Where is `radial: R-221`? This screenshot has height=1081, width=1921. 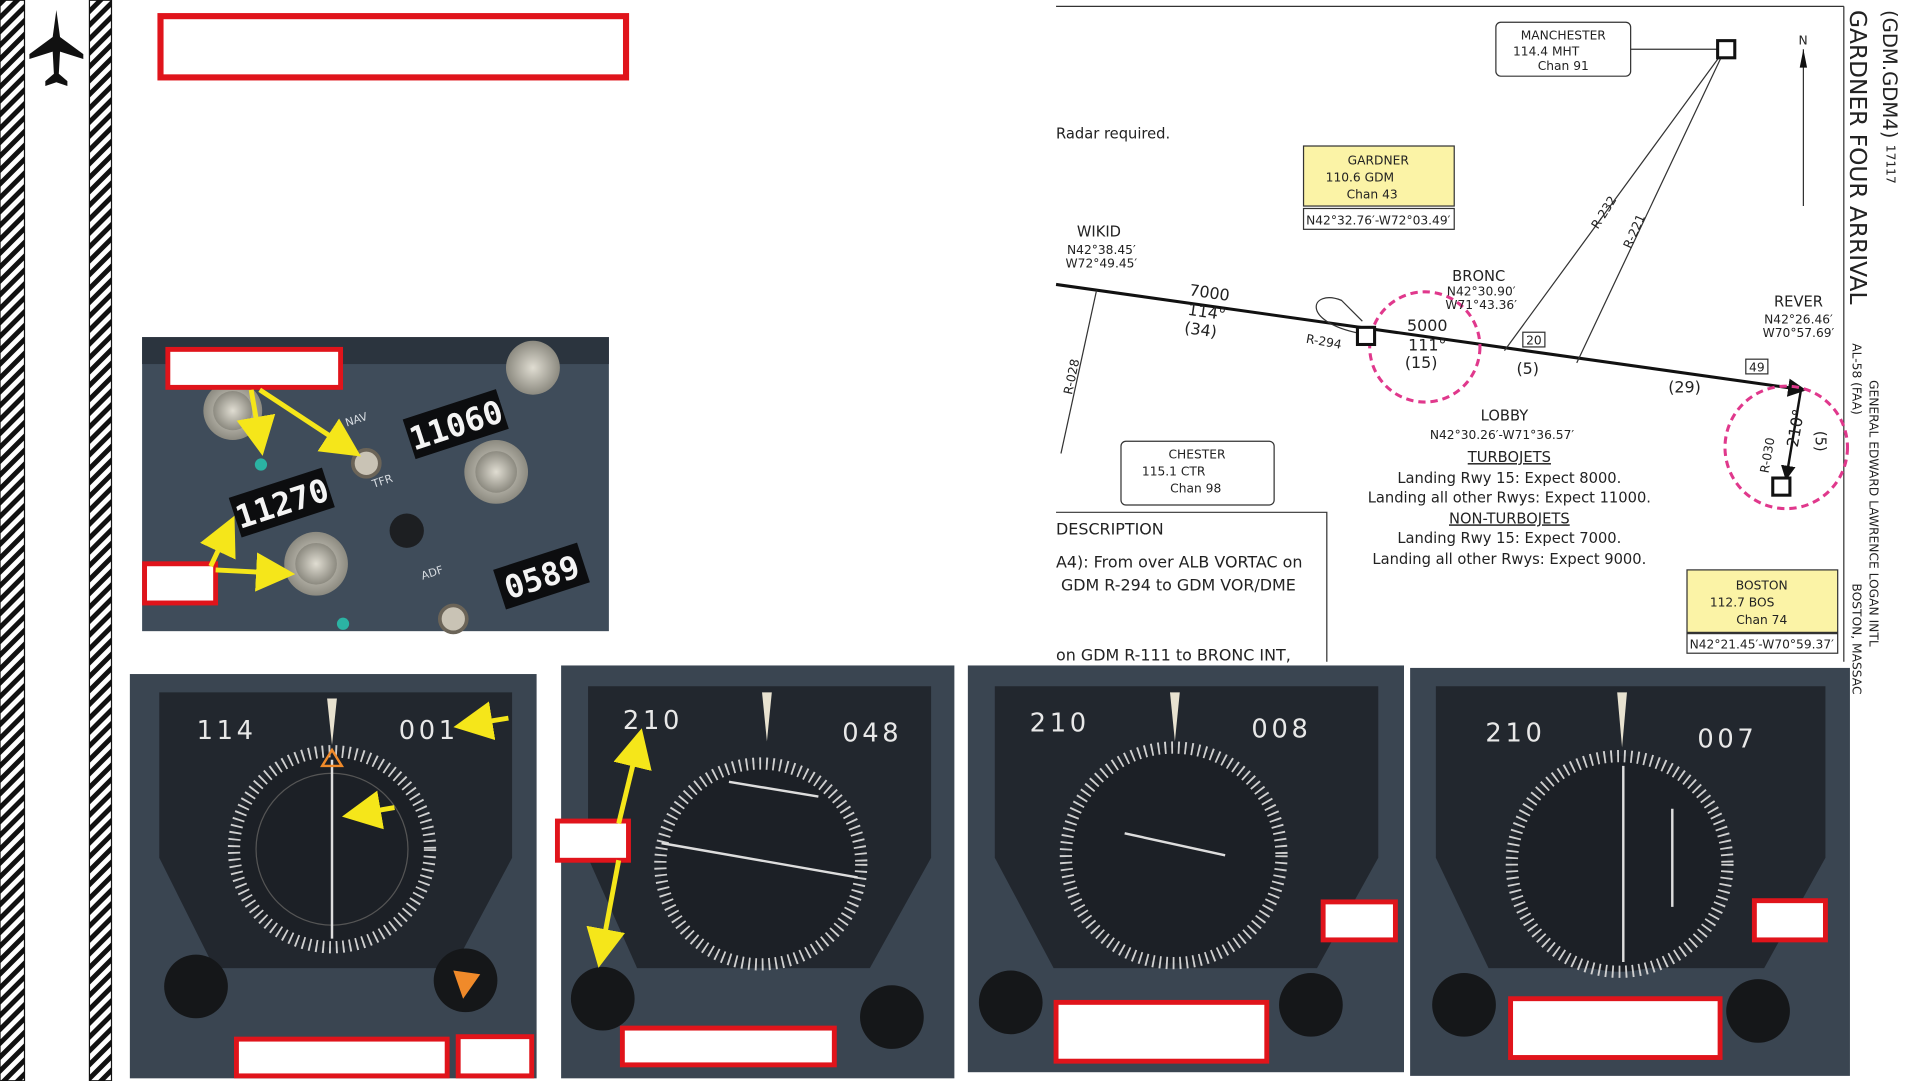 radial: R-221 is located at coordinates (1634, 231).